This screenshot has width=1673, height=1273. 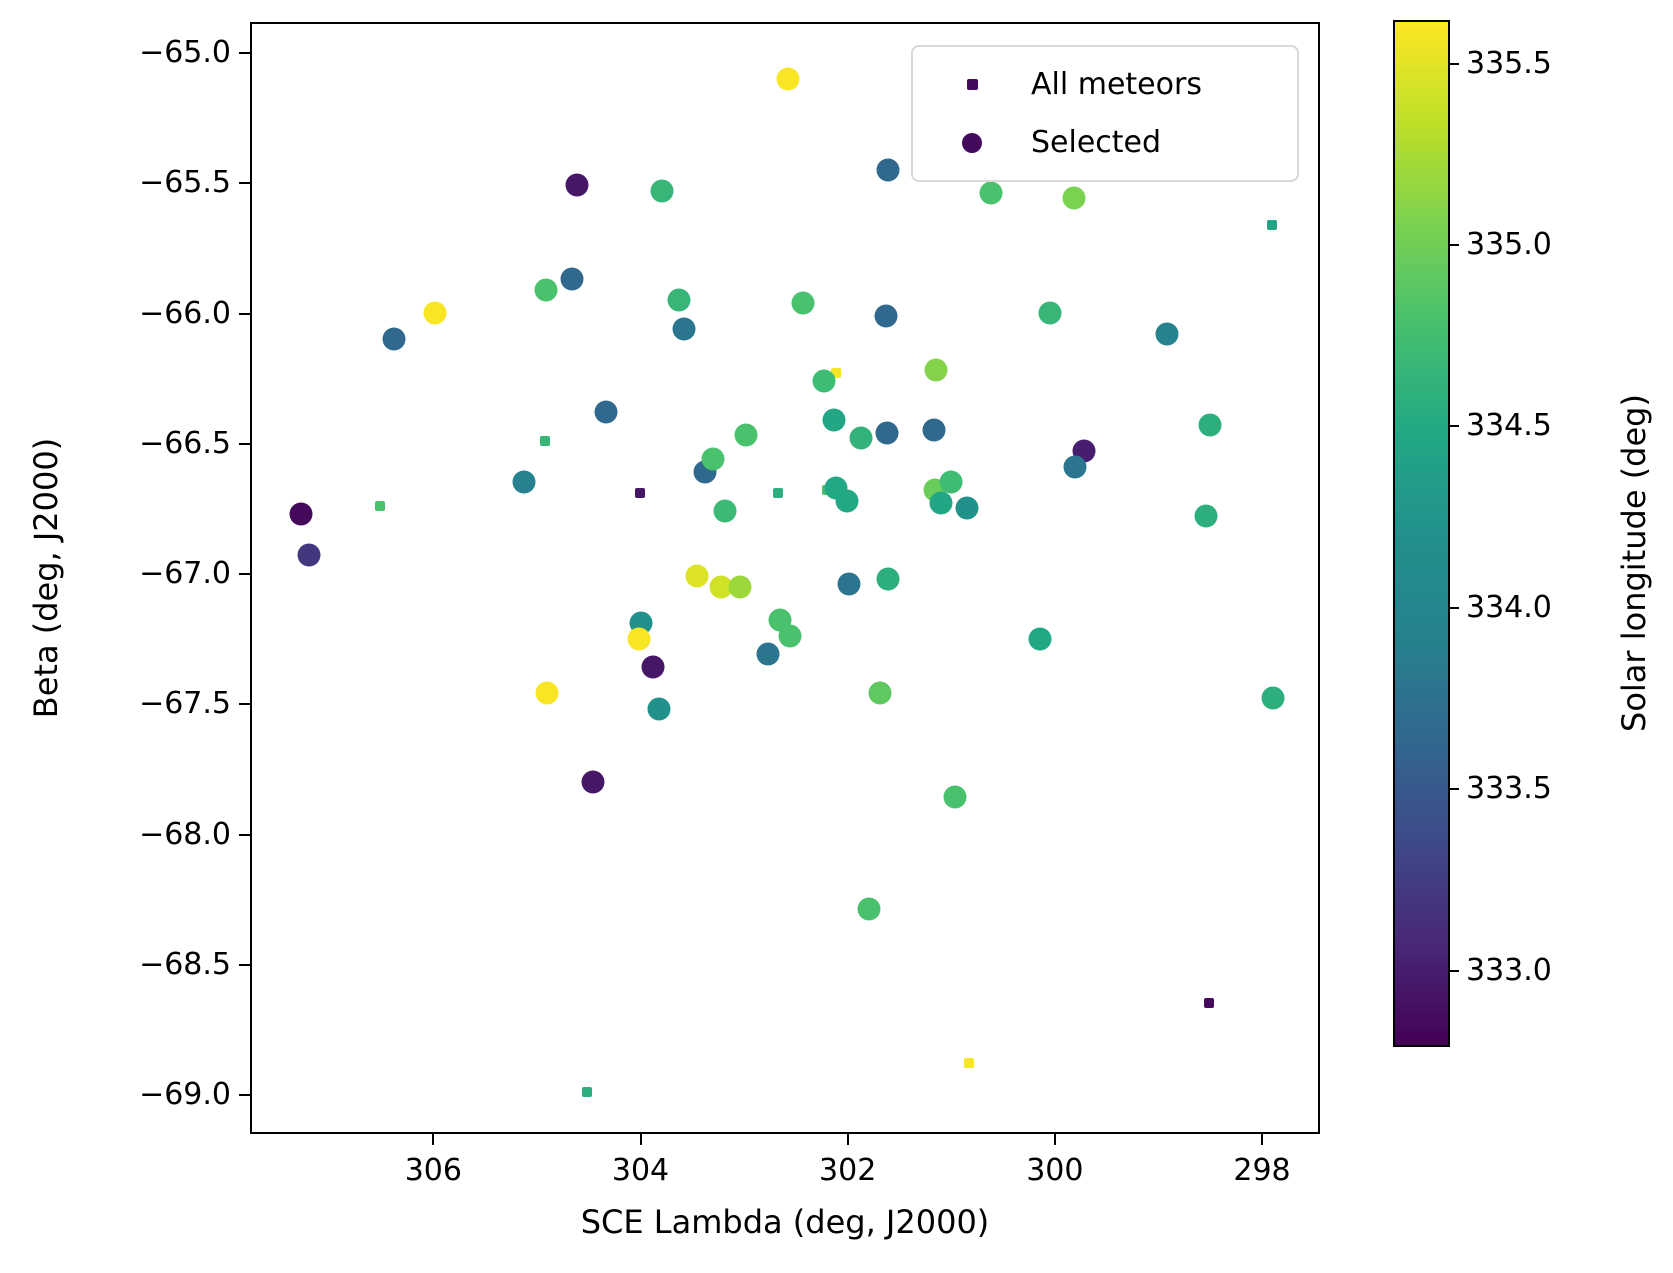 What do you see at coordinates (848, 1170) in the screenshot?
I see `x-tick-label: 302` at bounding box center [848, 1170].